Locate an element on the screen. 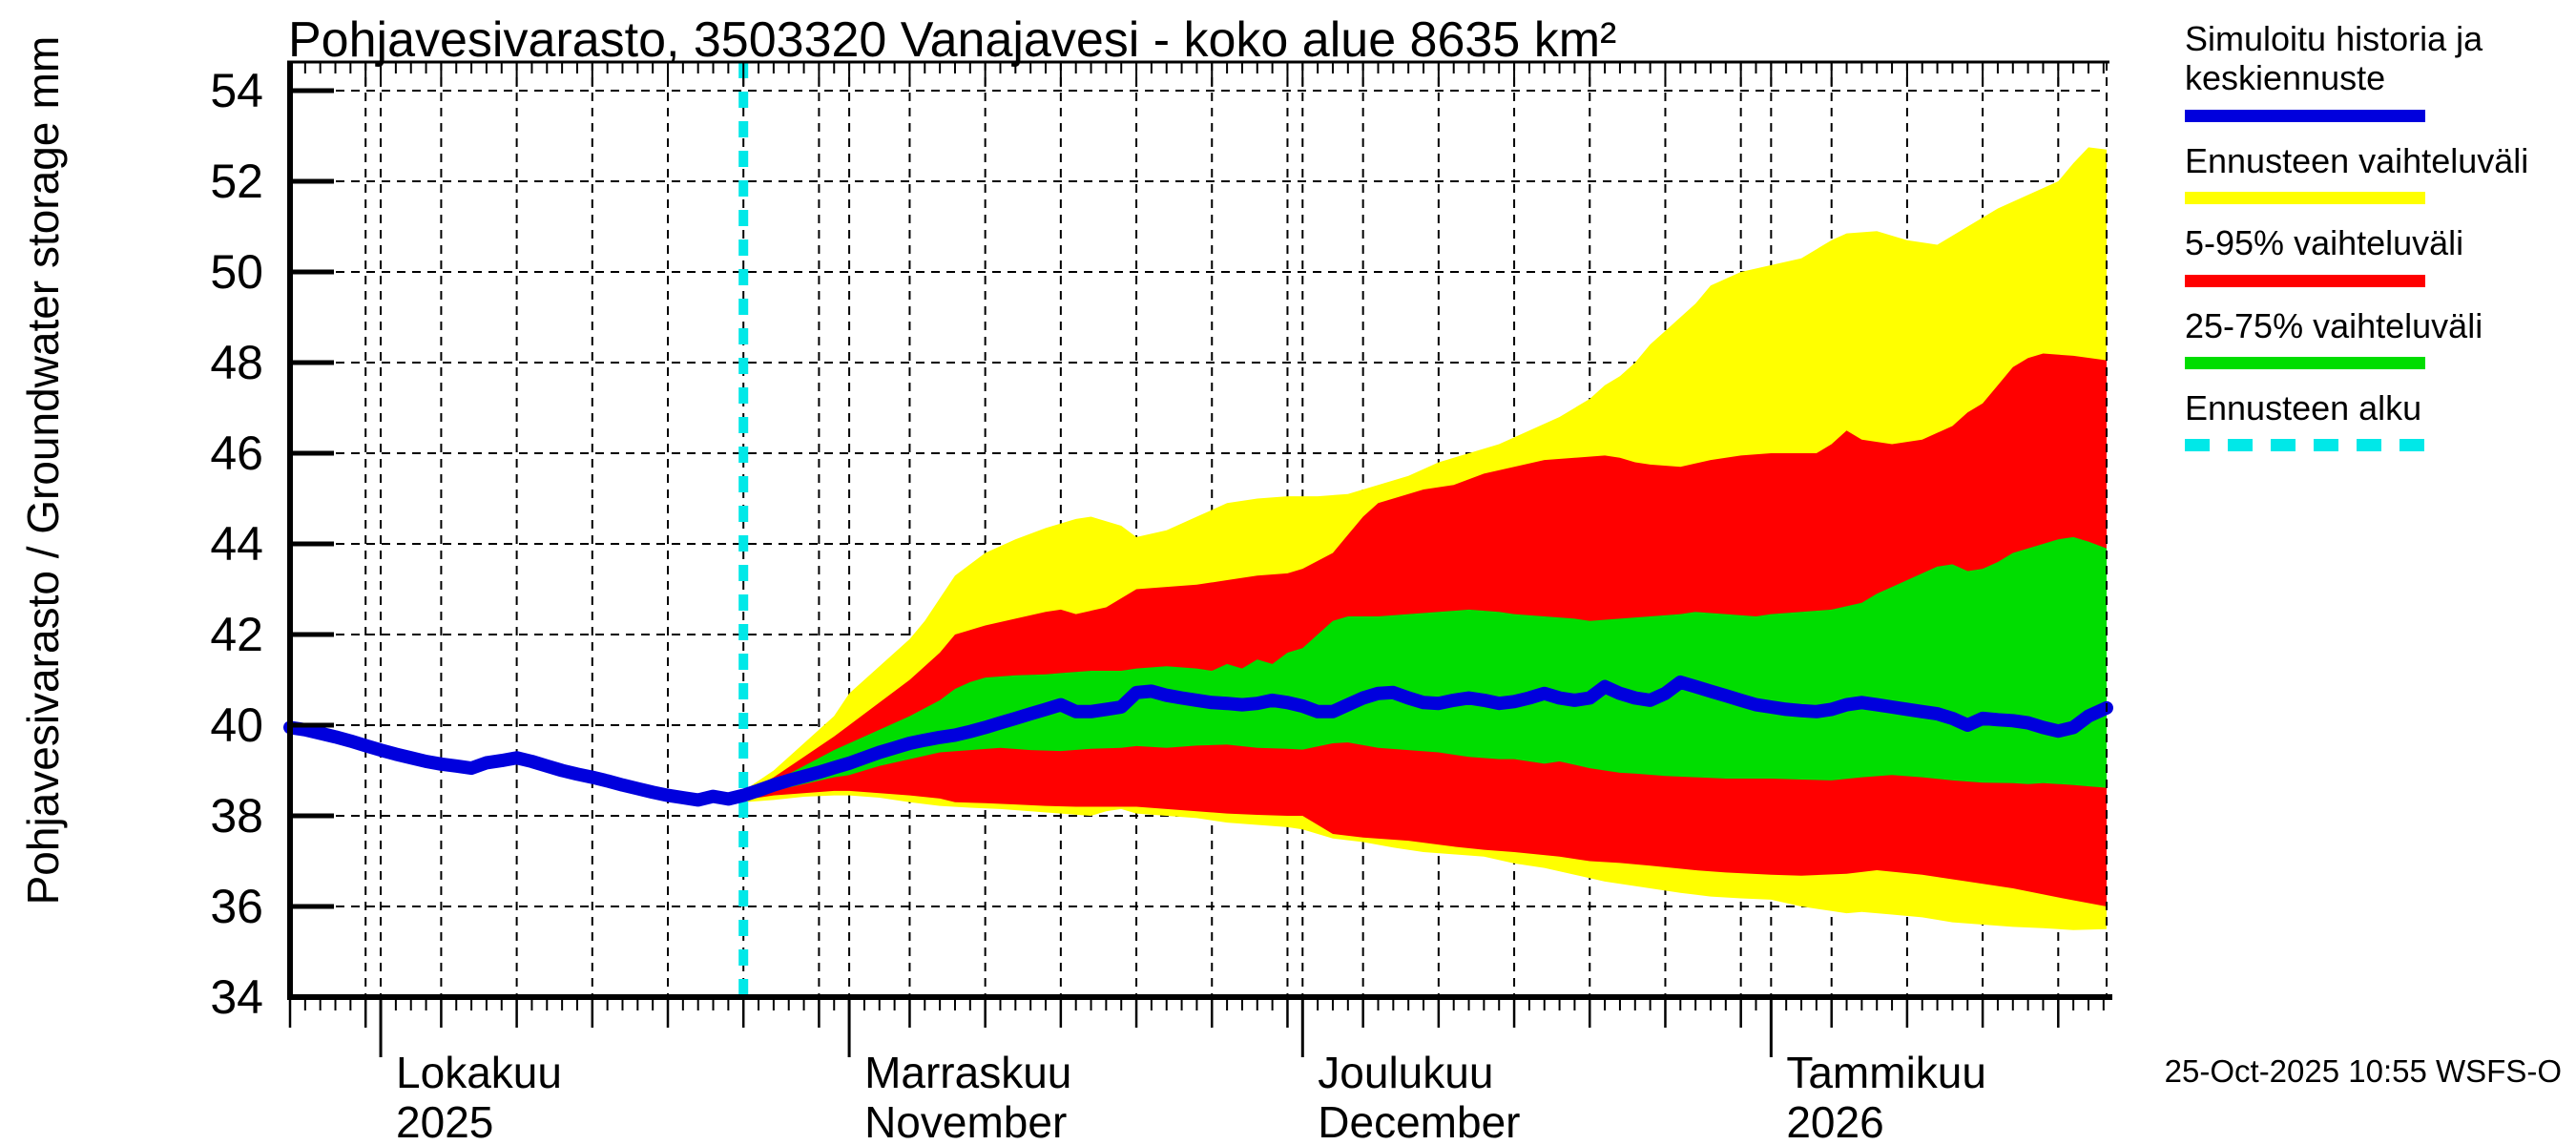 The image size is (2576, 1145). y-axis-label: Pohjavesivarasto / Groundwater storage is located at coordinates (43, 514).